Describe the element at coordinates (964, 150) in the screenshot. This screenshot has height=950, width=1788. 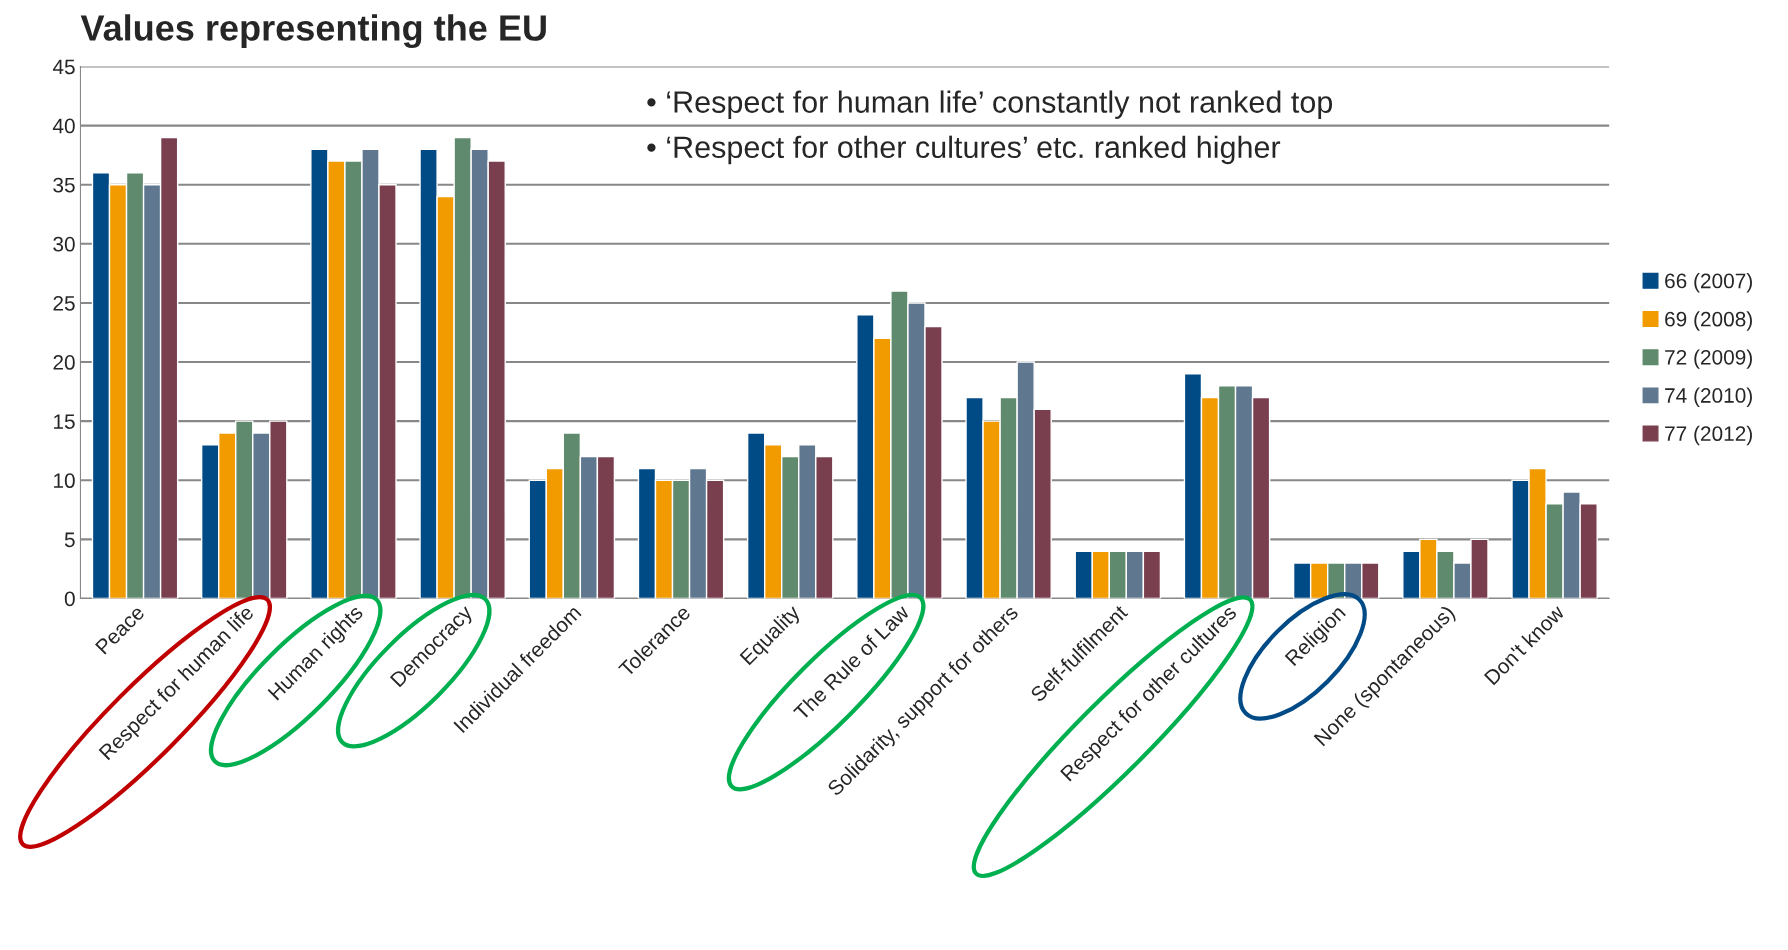
I see `annotation: • ‘Respect for other cultures’ etc. ranked higher` at that location.